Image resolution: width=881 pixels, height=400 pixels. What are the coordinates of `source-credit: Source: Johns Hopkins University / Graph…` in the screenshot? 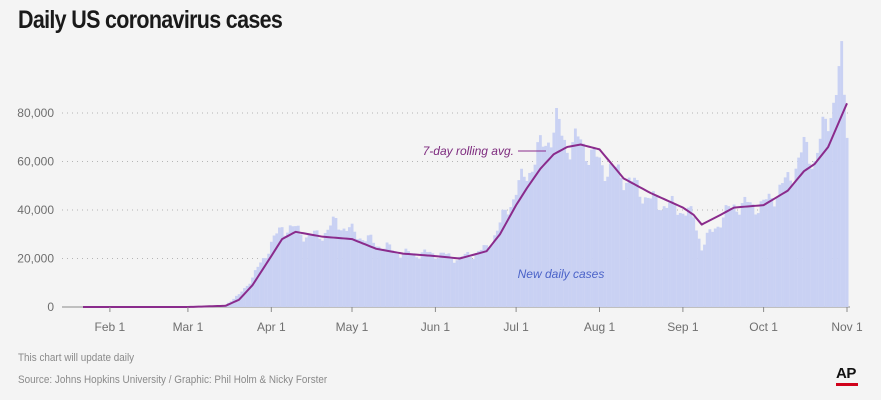 It's located at (173, 380).